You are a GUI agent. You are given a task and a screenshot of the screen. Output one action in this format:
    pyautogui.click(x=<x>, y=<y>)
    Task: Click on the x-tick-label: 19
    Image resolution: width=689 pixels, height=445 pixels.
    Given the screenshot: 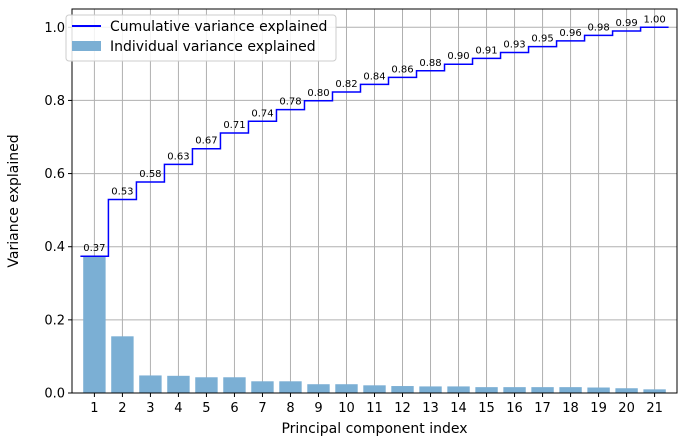 What is the action you would take?
    pyautogui.click(x=598, y=408)
    